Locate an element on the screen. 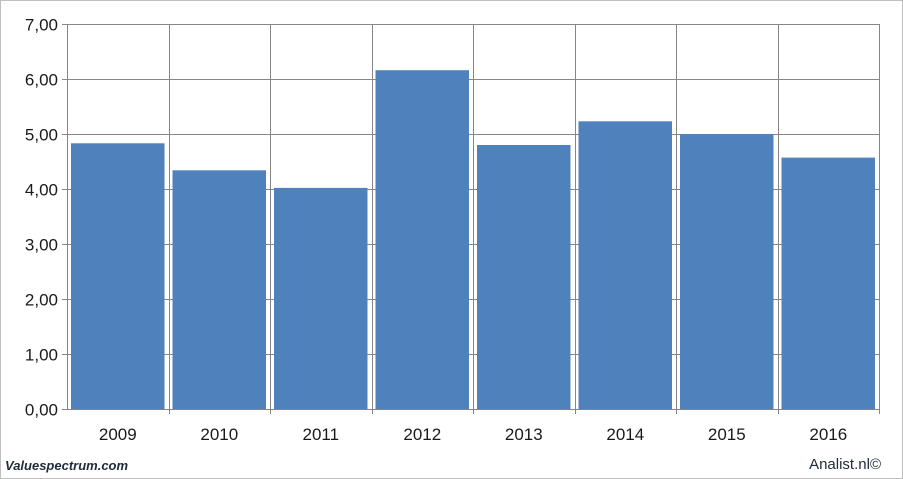 This screenshot has height=479, width=903. y-tick-label: 6,00 is located at coordinates (41, 80).